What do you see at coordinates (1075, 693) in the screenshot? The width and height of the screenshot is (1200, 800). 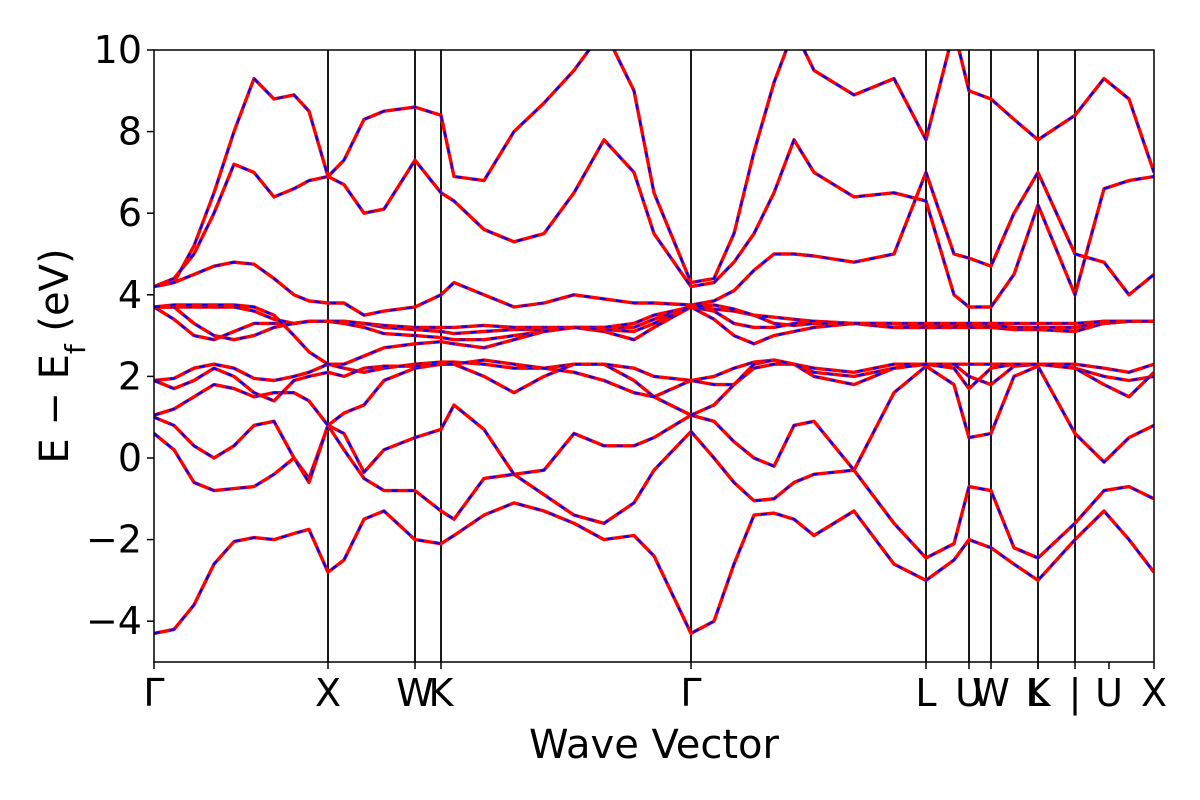 I see `x-tick-label: |` at bounding box center [1075, 693].